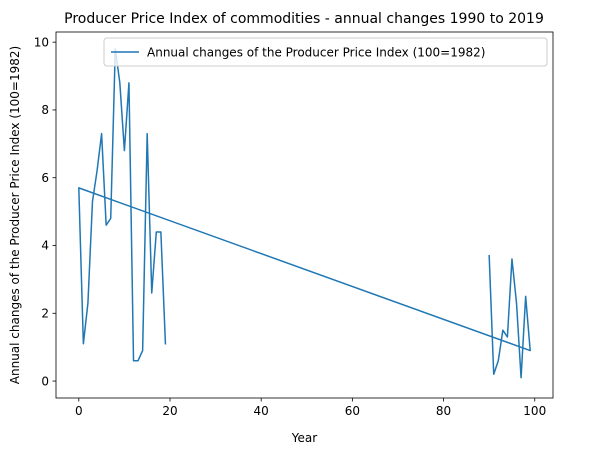 The width and height of the screenshot is (599, 455). Describe the element at coordinates (45, 211) in the screenshot. I see `y-axis-ticks: 0 2 4 6 8 10` at that location.